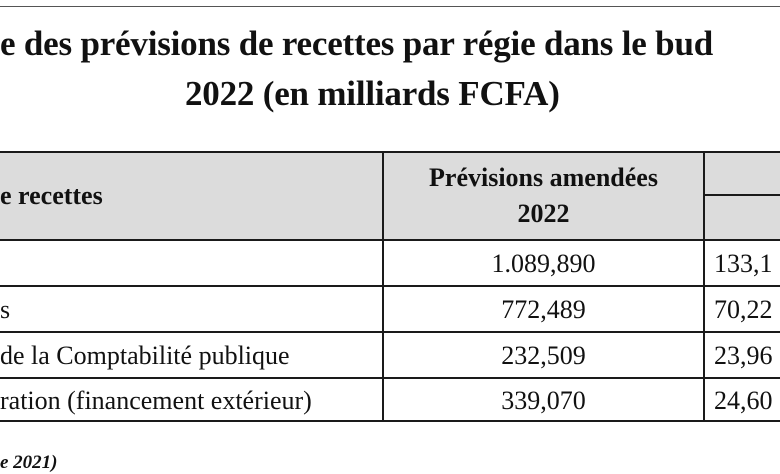 Image resolution: width=780 pixels, height=474 pixels. I want to click on row-partial-value: 70,22, so click(743, 309).